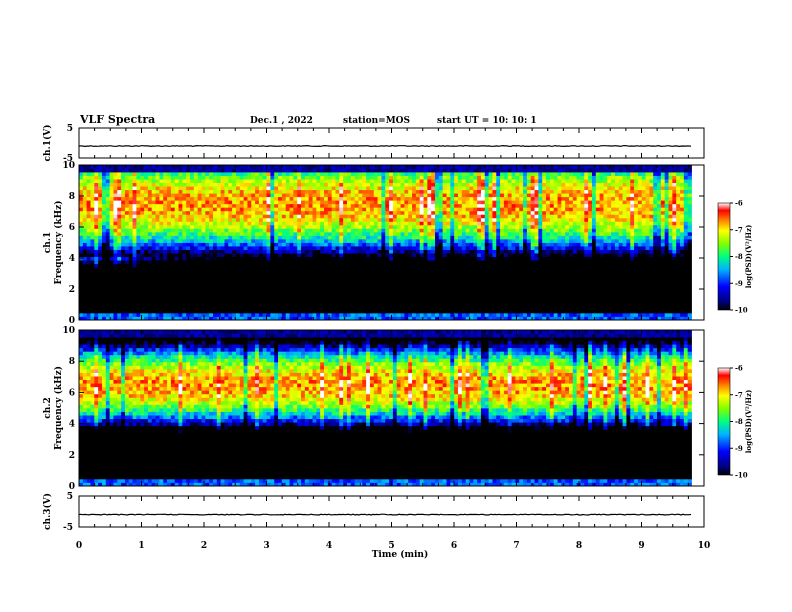 The image size is (792, 612). What do you see at coordinates (641, 546) in the screenshot?
I see `time-tick-label: 9` at bounding box center [641, 546].